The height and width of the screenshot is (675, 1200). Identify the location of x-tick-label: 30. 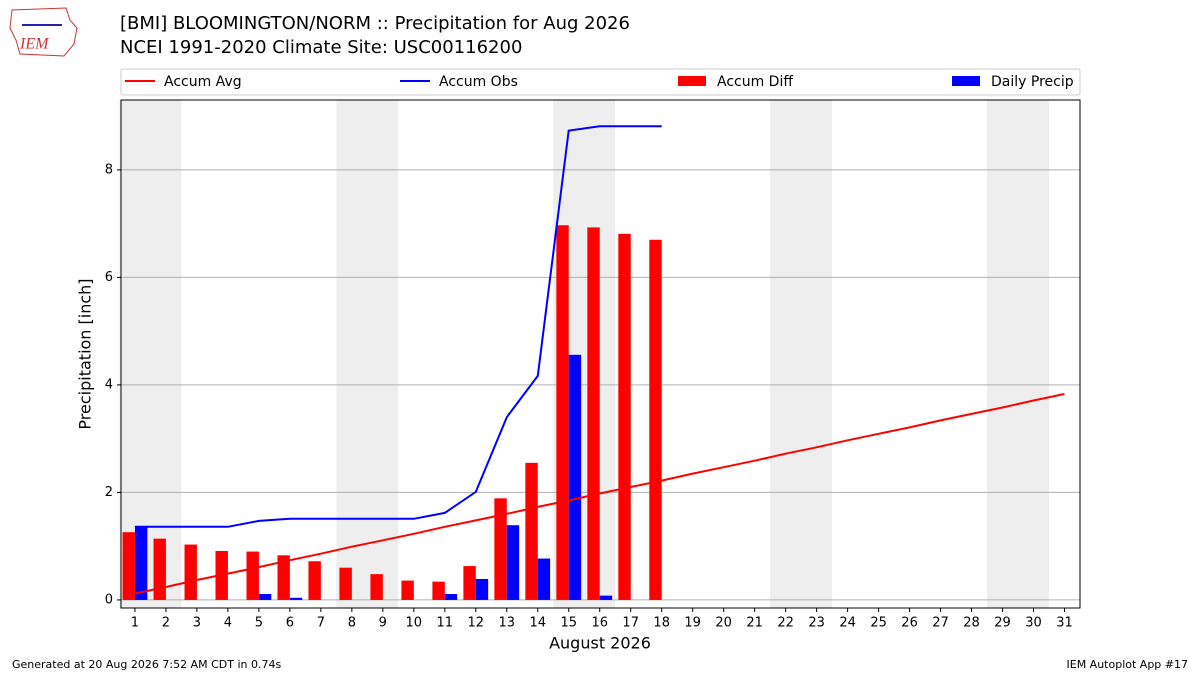
(1033, 623).